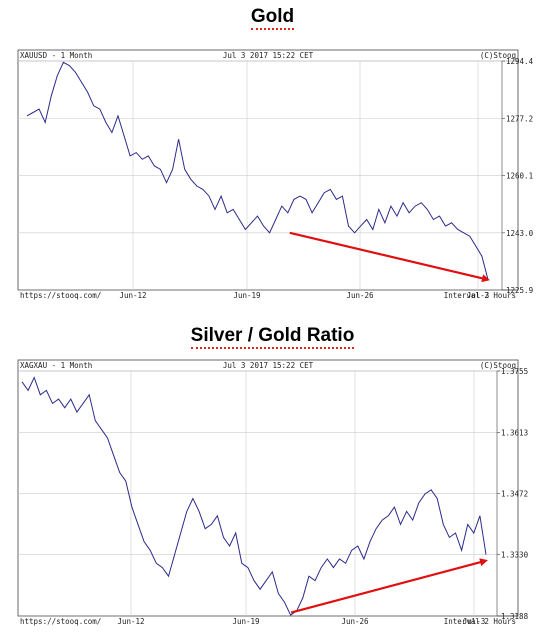 The height and width of the screenshot is (640, 545). Describe the element at coordinates (514, 371) in the screenshot. I see `y-tick-label: 1.3755` at that location.